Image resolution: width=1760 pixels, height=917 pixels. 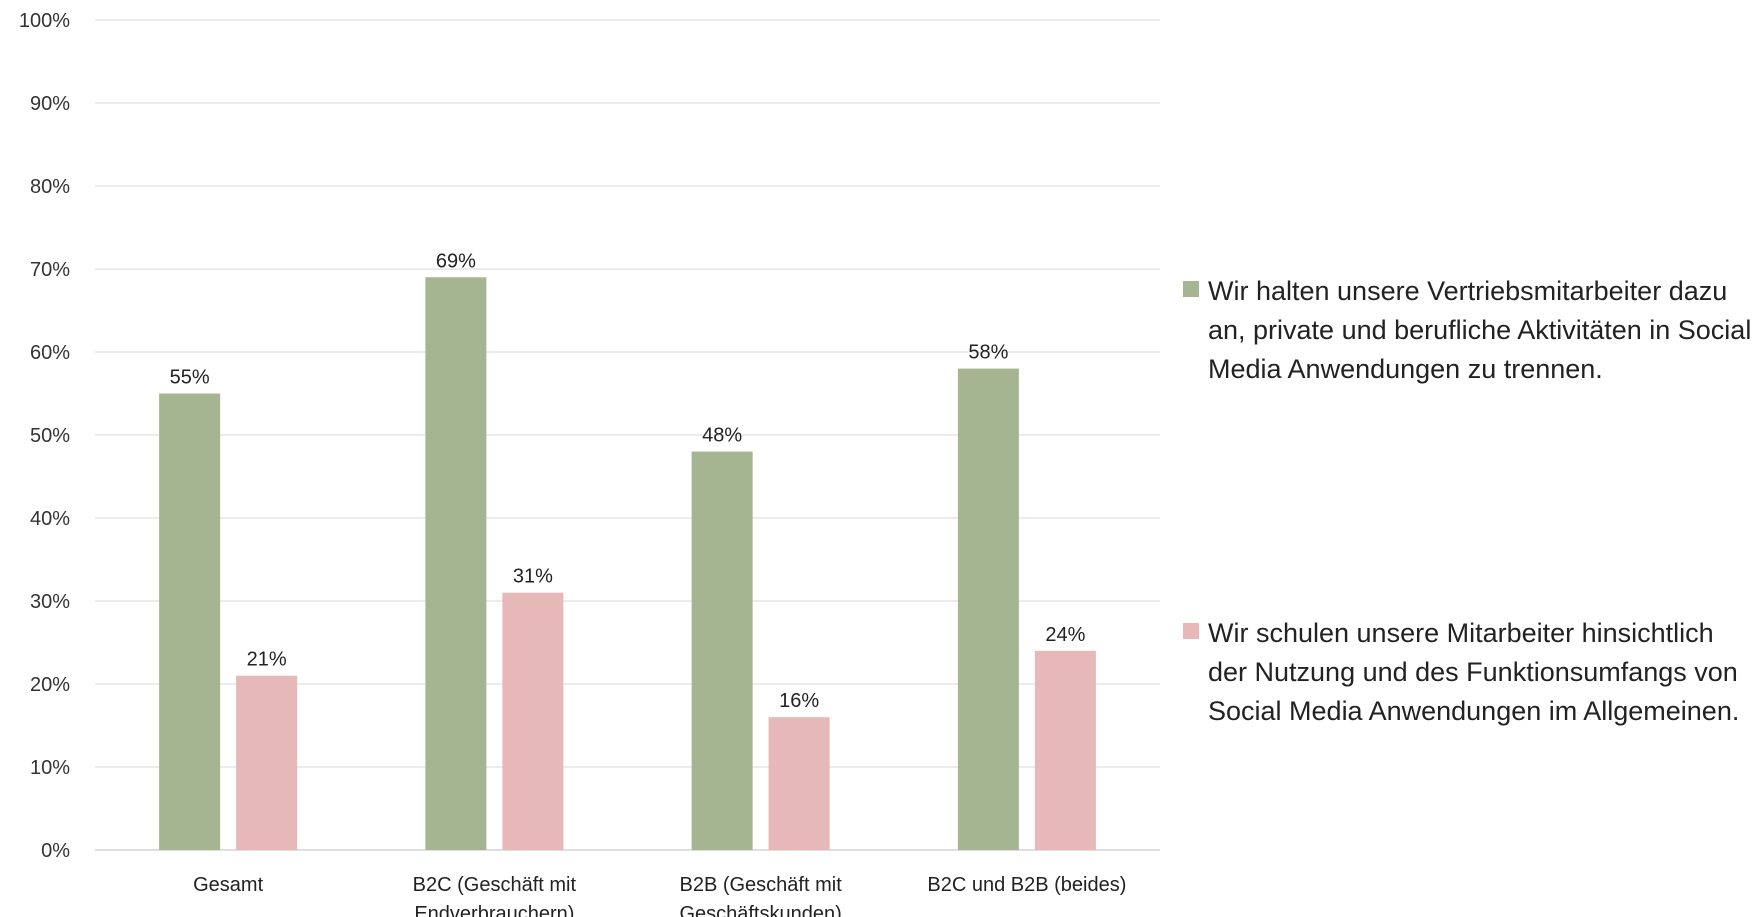 I want to click on data-label: 69%, so click(x=456, y=261).